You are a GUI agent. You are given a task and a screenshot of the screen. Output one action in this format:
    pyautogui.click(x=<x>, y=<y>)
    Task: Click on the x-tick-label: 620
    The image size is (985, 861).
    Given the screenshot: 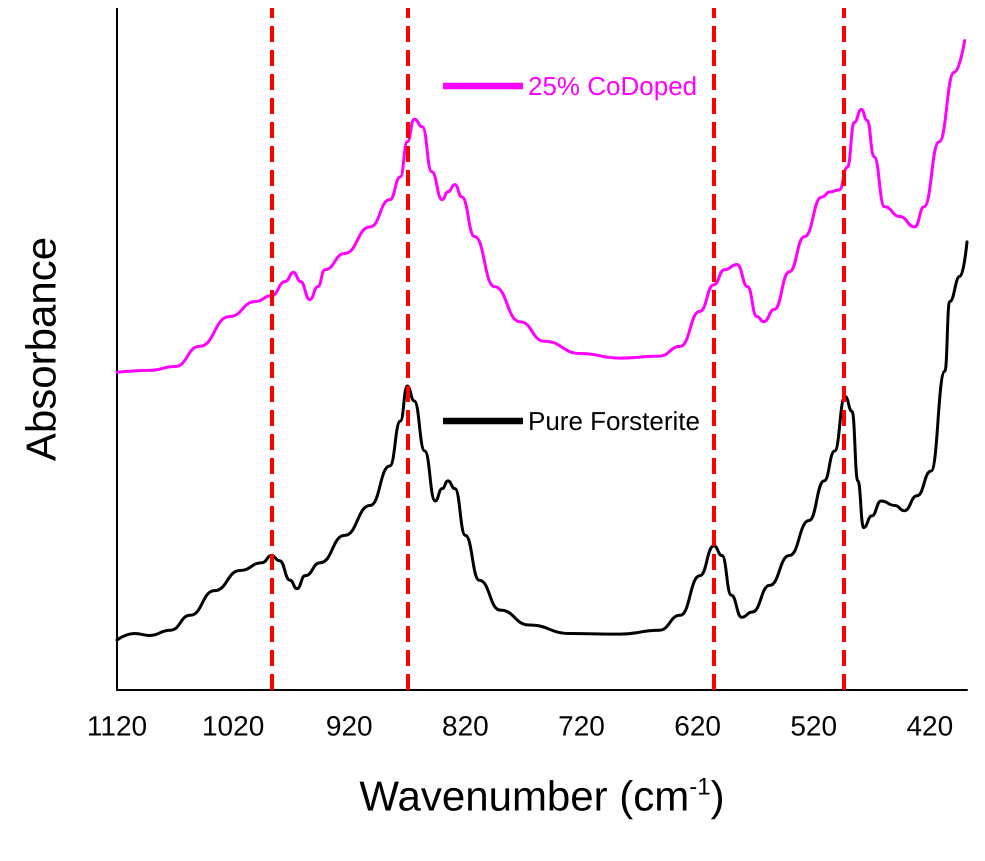 What is the action you would take?
    pyautogui.click(x=697, y=726)
    